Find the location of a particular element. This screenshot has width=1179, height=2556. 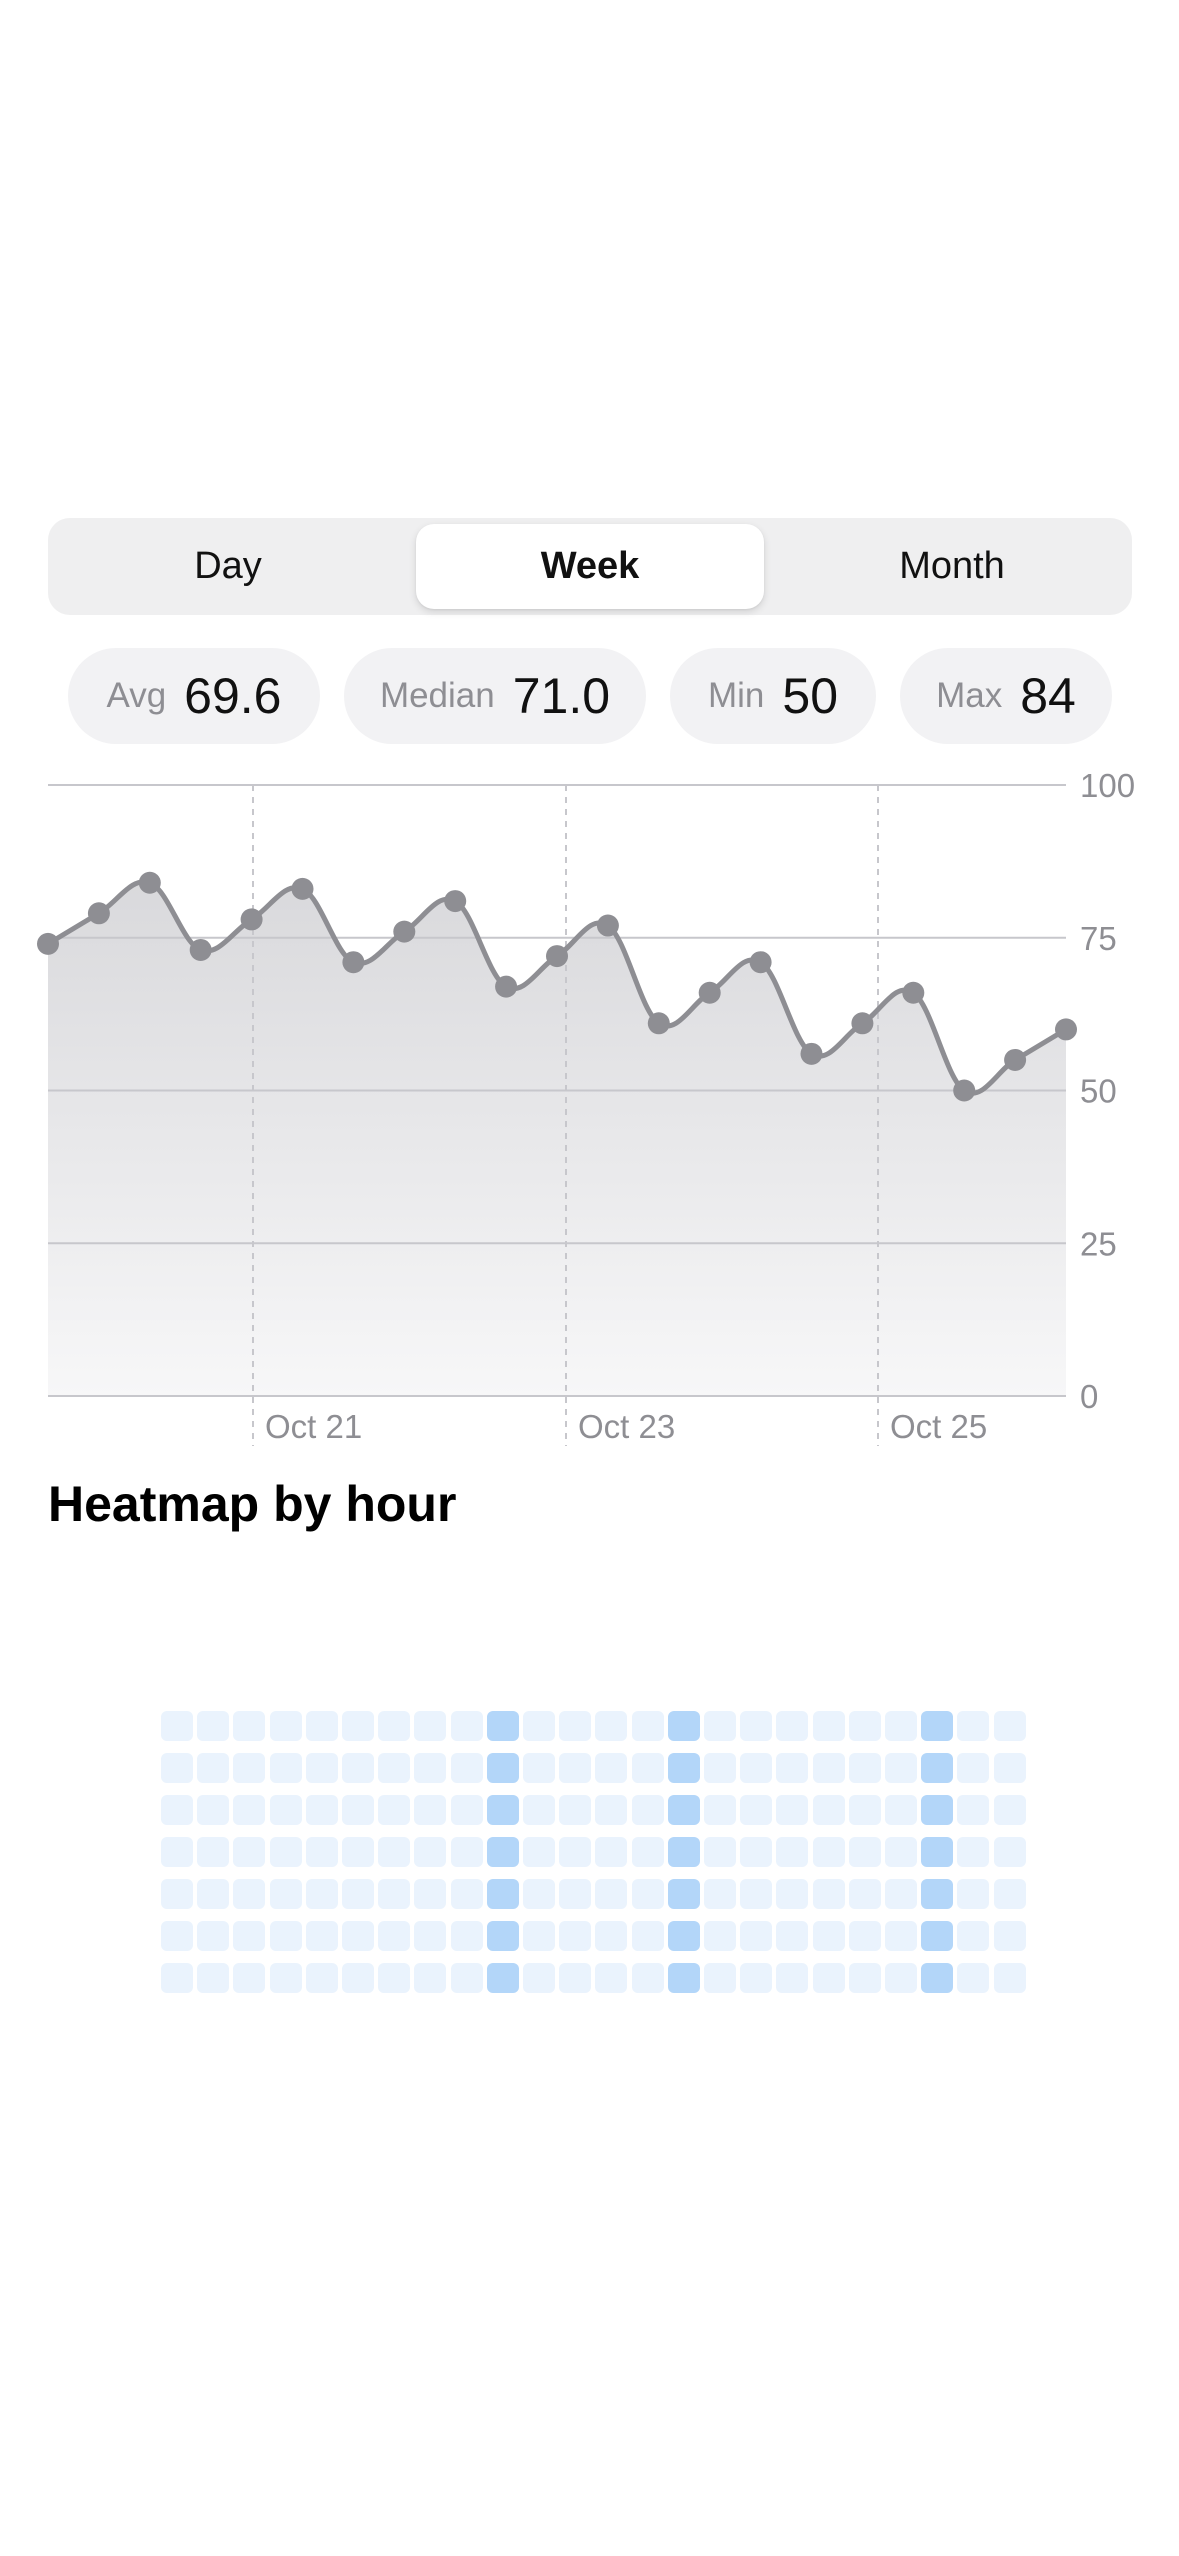

stat-avg-value: 69.6 is located at coordinates (233, 696).